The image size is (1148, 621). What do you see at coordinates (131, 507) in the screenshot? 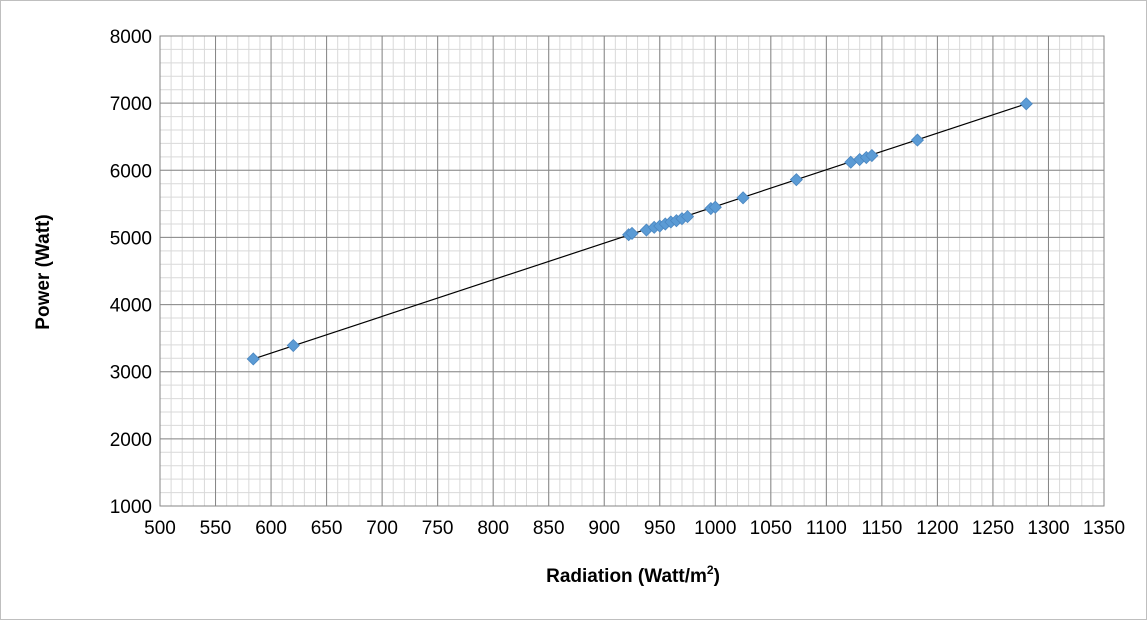
I see `y-tick-label: 1000` at bounding box center [131, 507].